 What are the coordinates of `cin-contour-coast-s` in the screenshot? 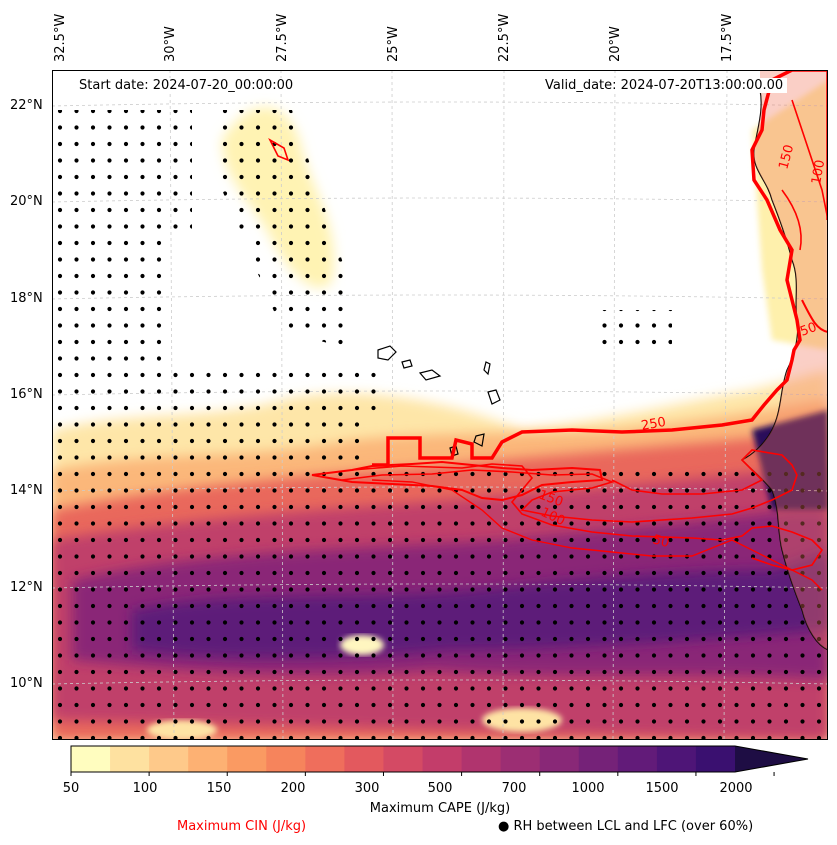 It's located at (814, 316).